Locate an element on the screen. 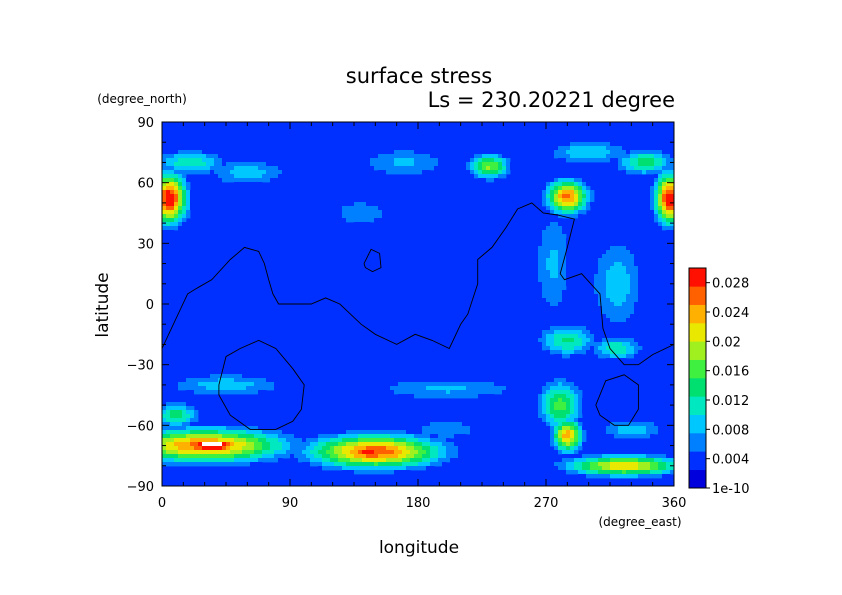  y-units-label: (degree_north) is located at coordinates (142, 99).